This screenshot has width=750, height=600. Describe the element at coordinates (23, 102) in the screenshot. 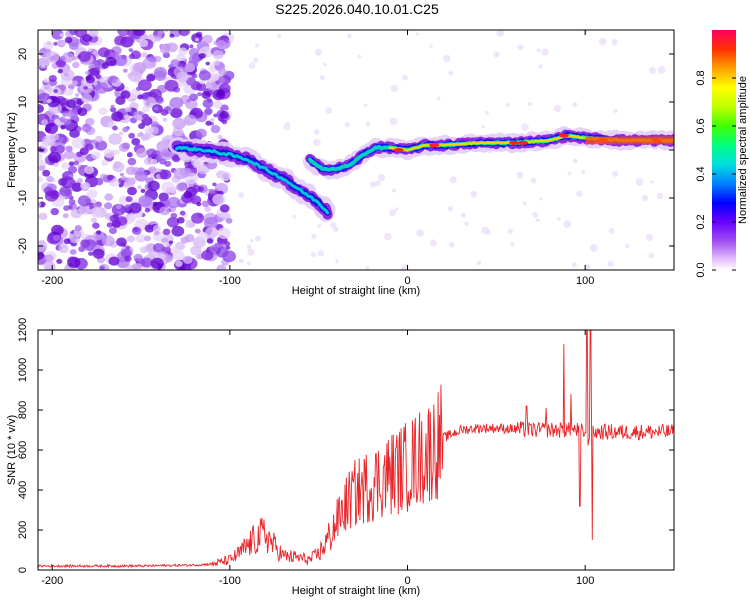

I see `top-y-tick-label: 10` at that location.